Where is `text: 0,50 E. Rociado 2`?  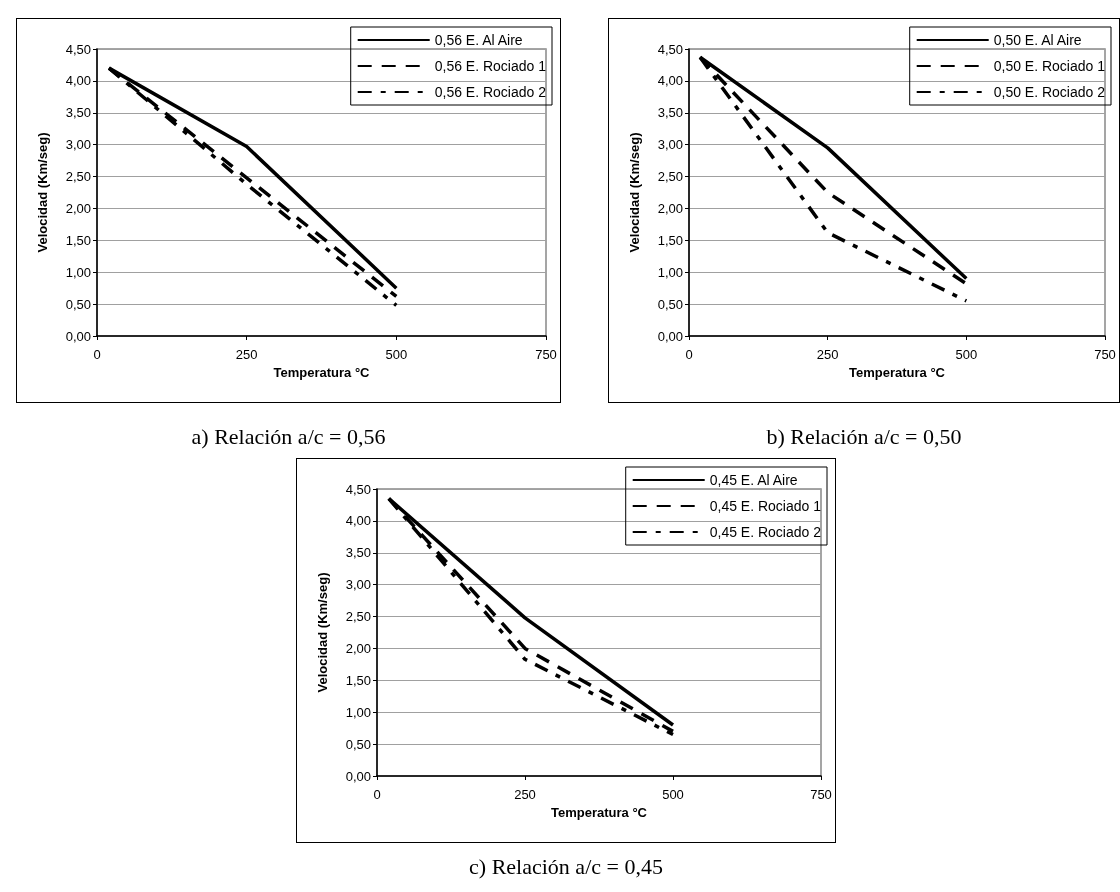 text: 0,50 E. Rociado 2 is located at coordinates (1049, 92).